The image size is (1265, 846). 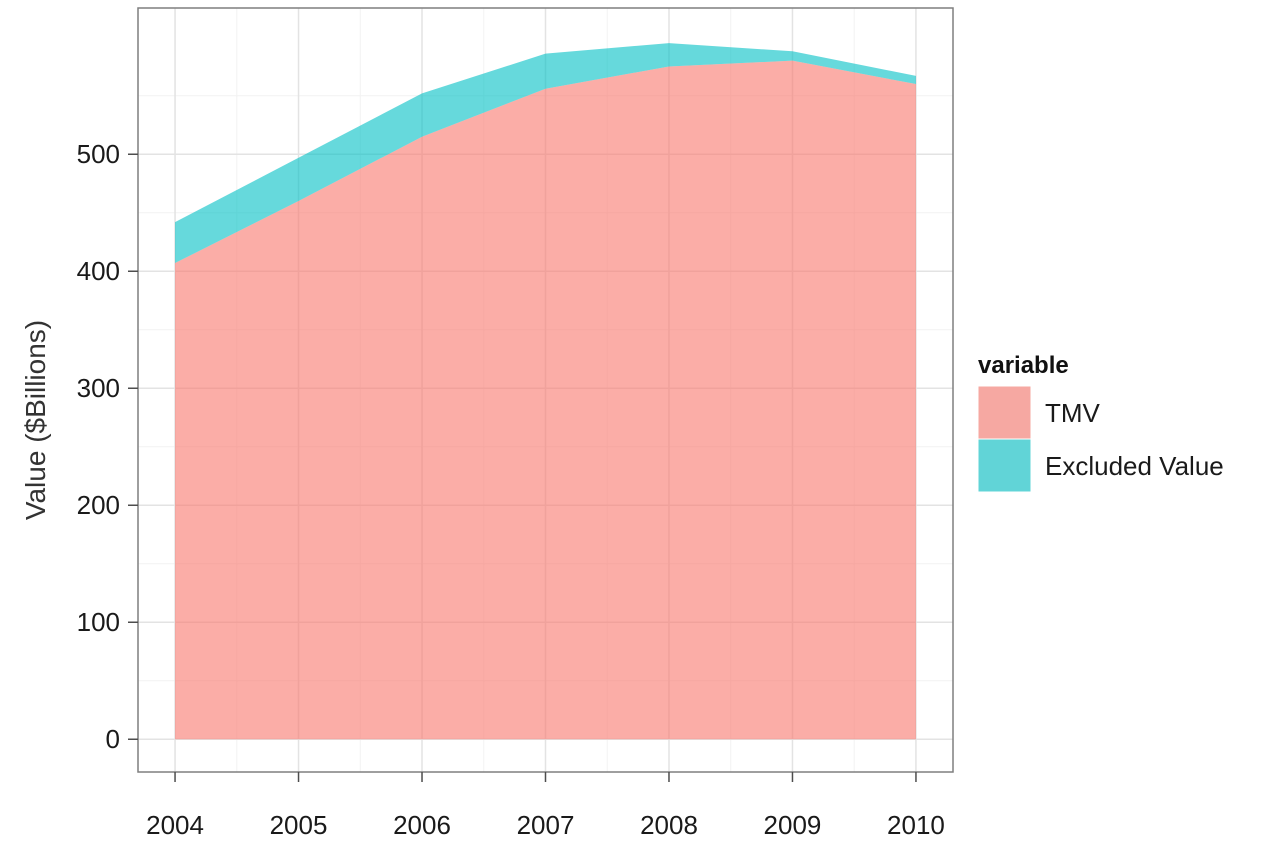 What do you see at coordinates (1023, 365) in the screenshot?
I see `legend-title: variable` at bounding box center [1023, 365].